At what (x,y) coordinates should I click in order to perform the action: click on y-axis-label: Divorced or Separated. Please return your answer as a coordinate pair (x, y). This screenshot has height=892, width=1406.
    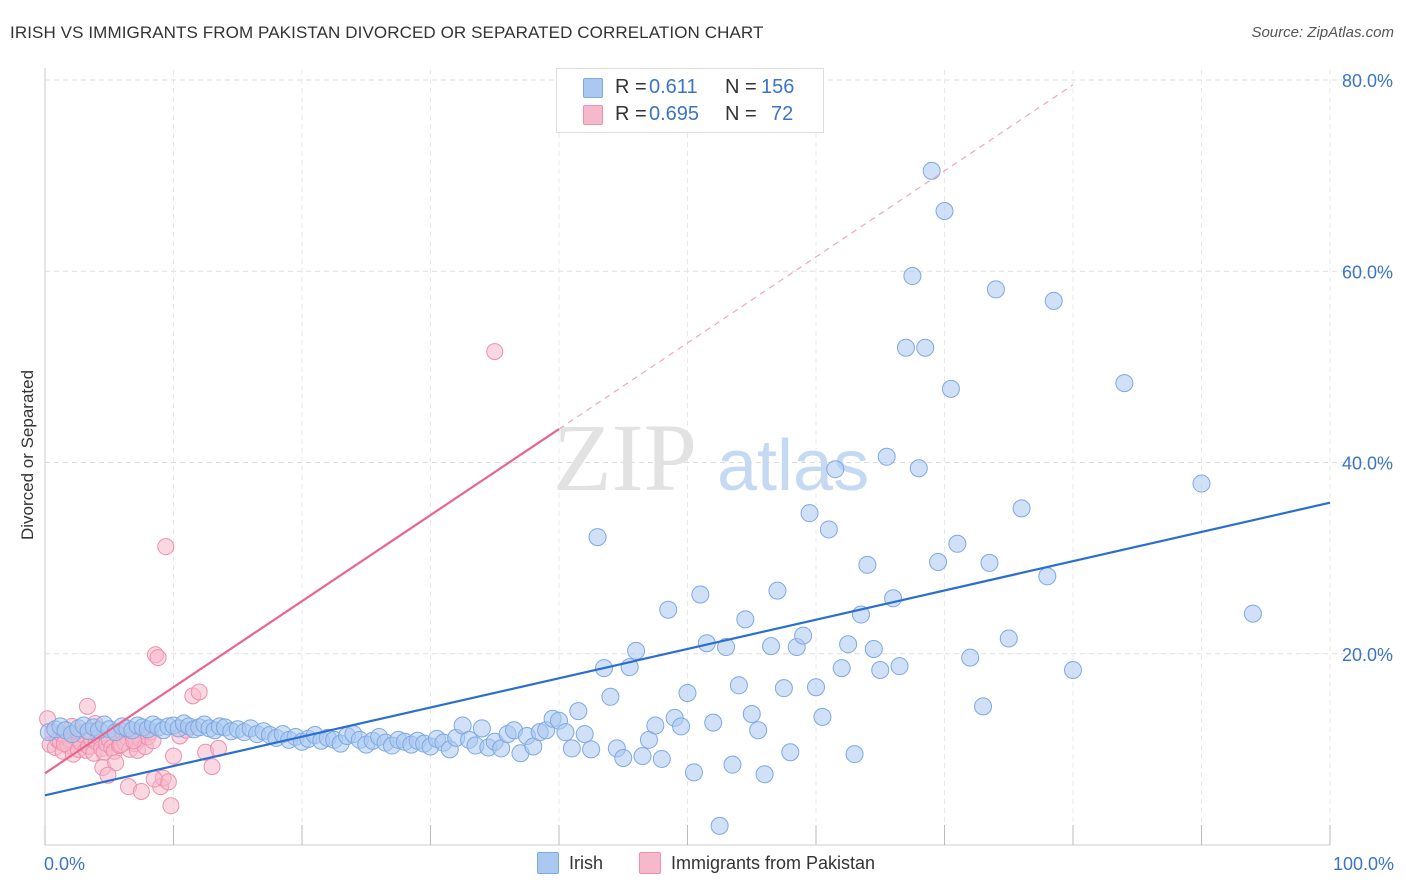
    Looking at the image, I should click on (27, 455).